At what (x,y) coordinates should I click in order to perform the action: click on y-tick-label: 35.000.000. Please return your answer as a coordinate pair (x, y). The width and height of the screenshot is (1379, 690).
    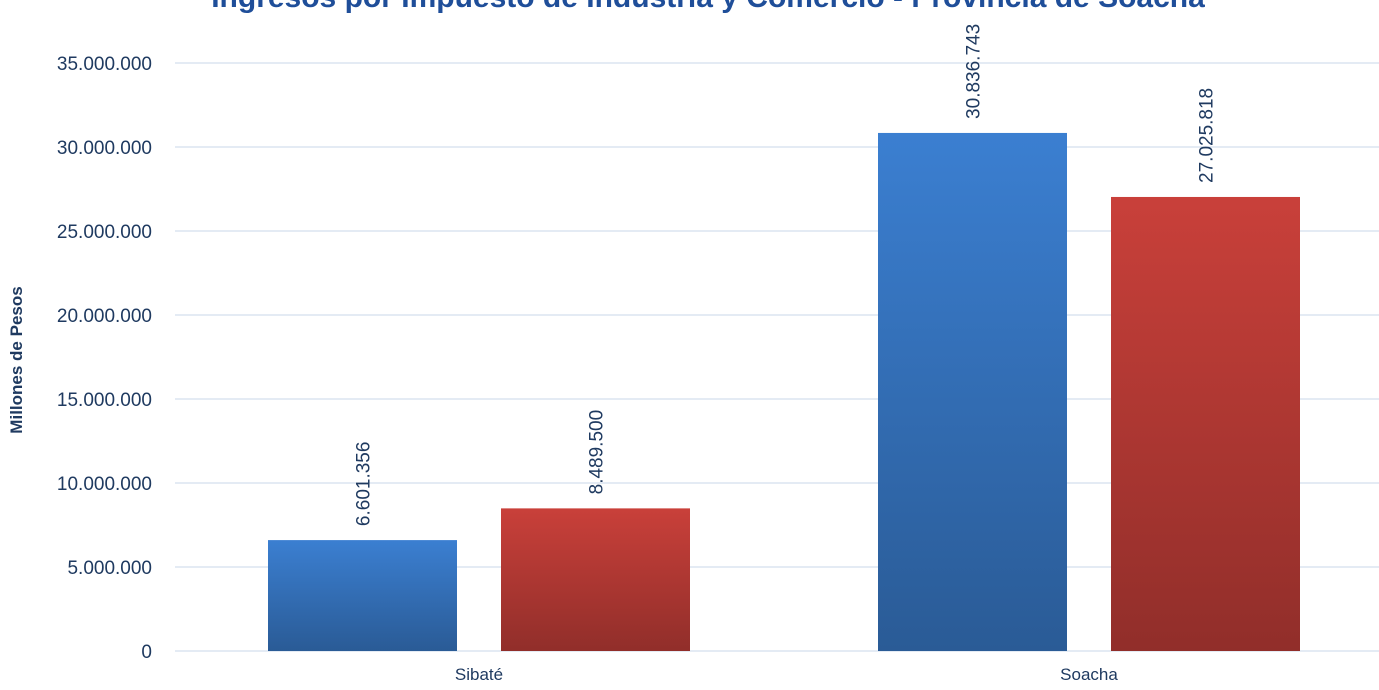
    Looking at the image, I should click on (104, 64).